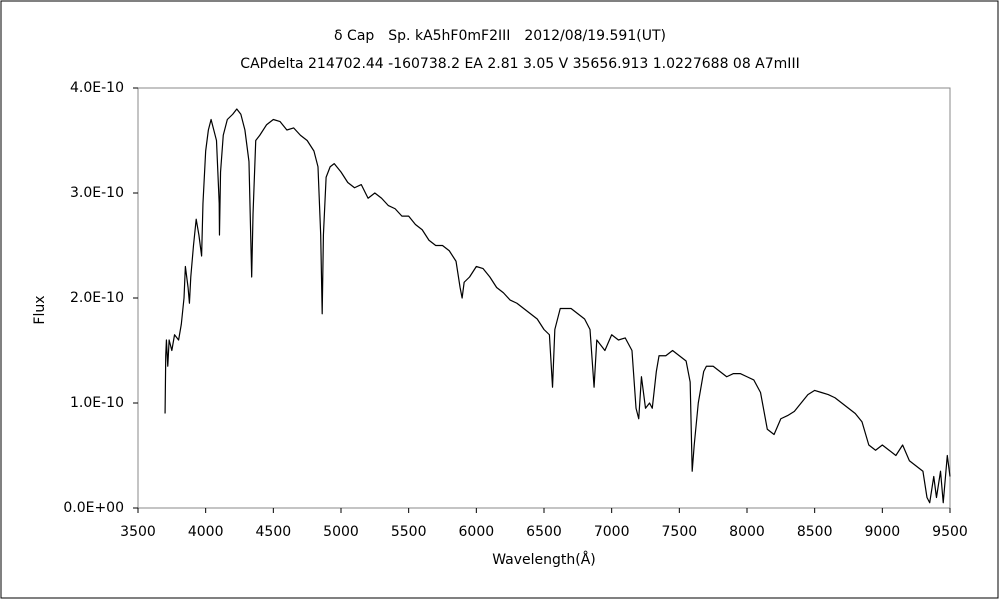 This screenshot has width=1000, height=600. Describe the element at coordinates (97, 298) in the screenshot. I see `y-tick-label: 2.0E-10` at that location.